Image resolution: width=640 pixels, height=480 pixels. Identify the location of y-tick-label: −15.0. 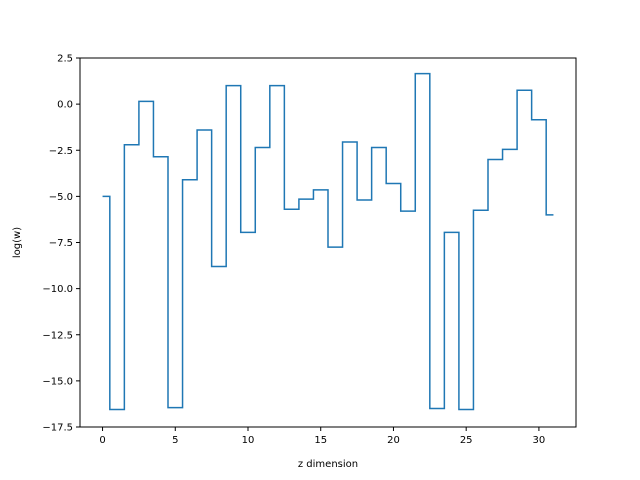
(57, 381).